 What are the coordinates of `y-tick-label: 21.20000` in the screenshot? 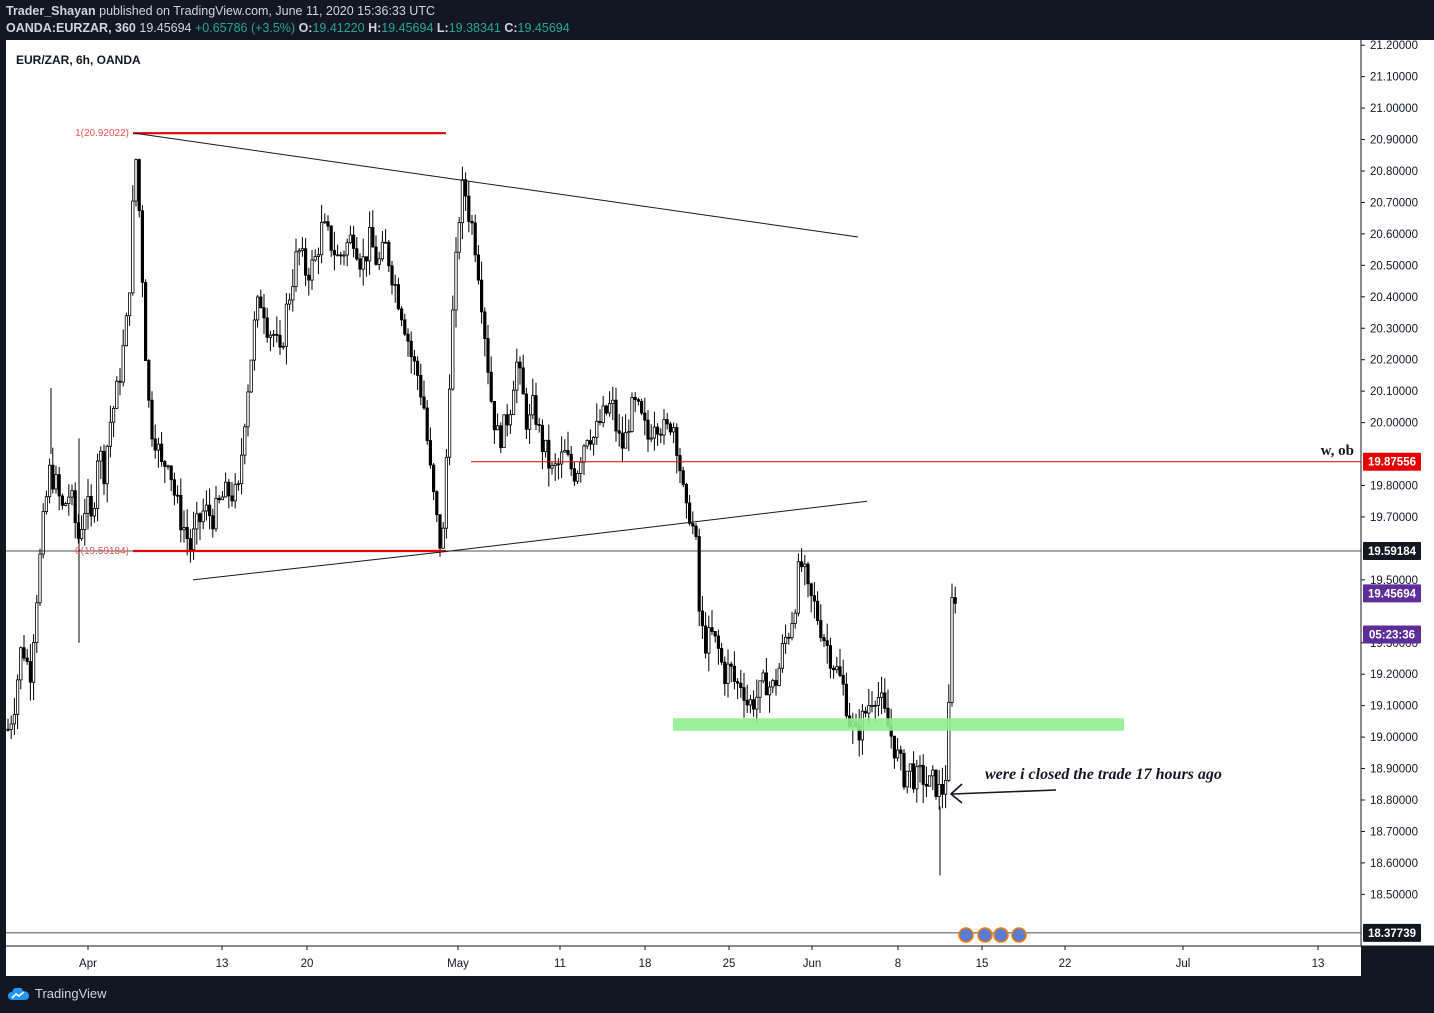 It's located at (1394, 46).